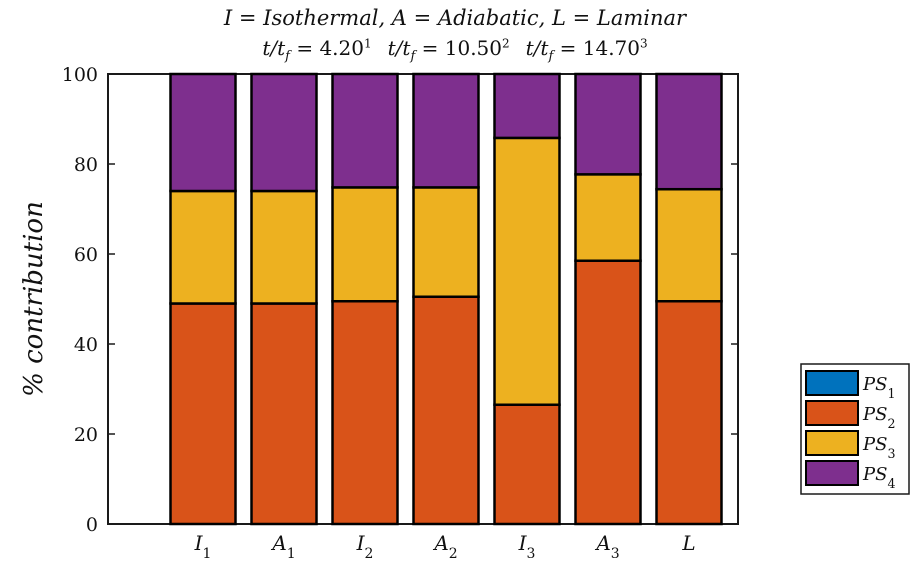 The width and height of the screenshot is (910, 561). I want to click on legend-swatch-PS4, so click(832, 473).